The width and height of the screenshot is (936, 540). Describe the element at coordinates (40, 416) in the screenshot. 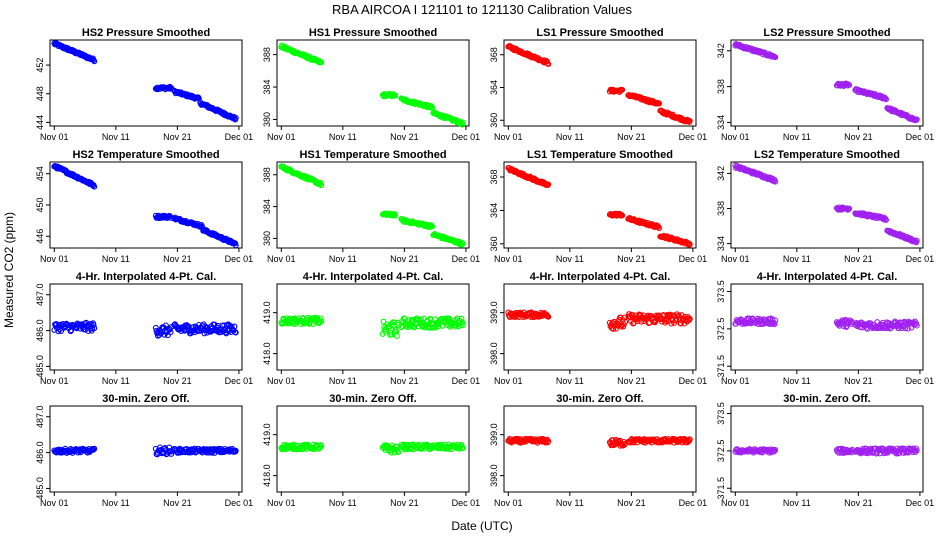

I see `y-tick-label: 487.0` at that location.